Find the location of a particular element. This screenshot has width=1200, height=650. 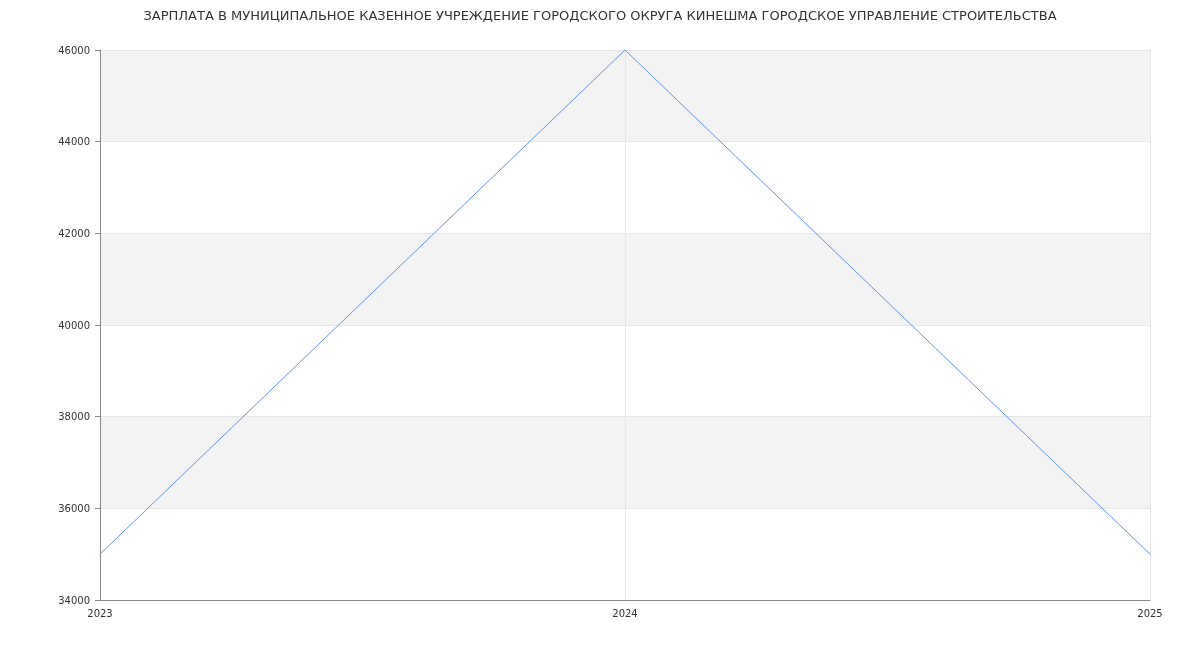

y-tick-label: 46000 is located at coordinates (74, 50).